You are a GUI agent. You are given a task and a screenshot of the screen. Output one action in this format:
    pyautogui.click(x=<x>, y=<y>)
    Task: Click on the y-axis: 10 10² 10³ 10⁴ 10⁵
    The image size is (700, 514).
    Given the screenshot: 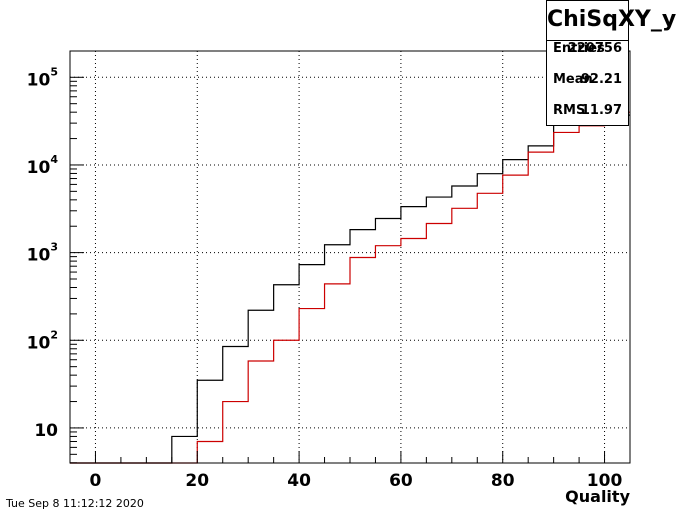 What is the action you would take?
    pyautogui.click(x=55, y=264)
    